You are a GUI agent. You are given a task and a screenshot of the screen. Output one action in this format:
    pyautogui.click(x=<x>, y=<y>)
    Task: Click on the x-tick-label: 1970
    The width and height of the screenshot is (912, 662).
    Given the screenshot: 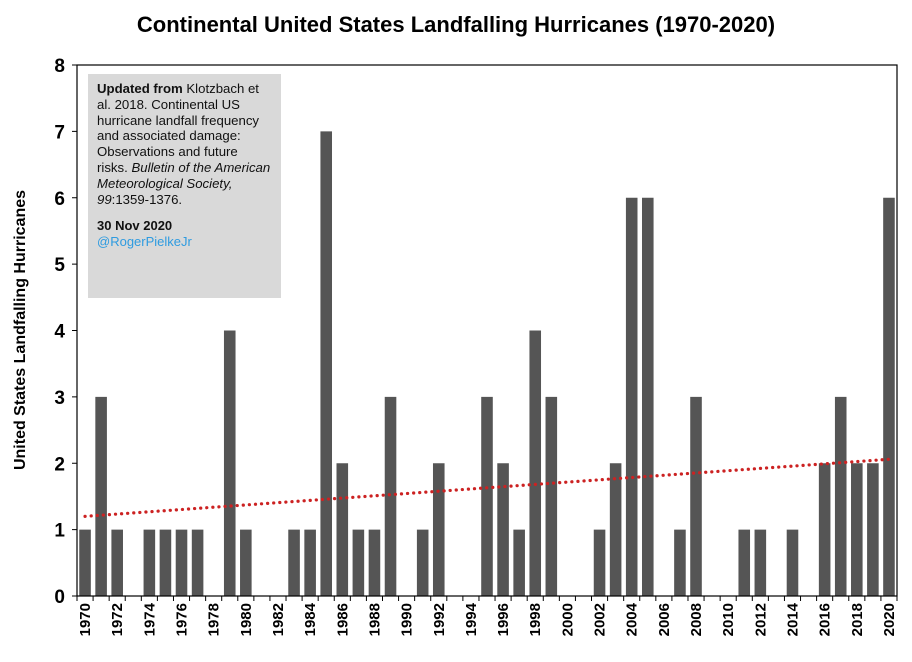 What is the action you would take?
    pyautogui.click(x=85, y=619)
    